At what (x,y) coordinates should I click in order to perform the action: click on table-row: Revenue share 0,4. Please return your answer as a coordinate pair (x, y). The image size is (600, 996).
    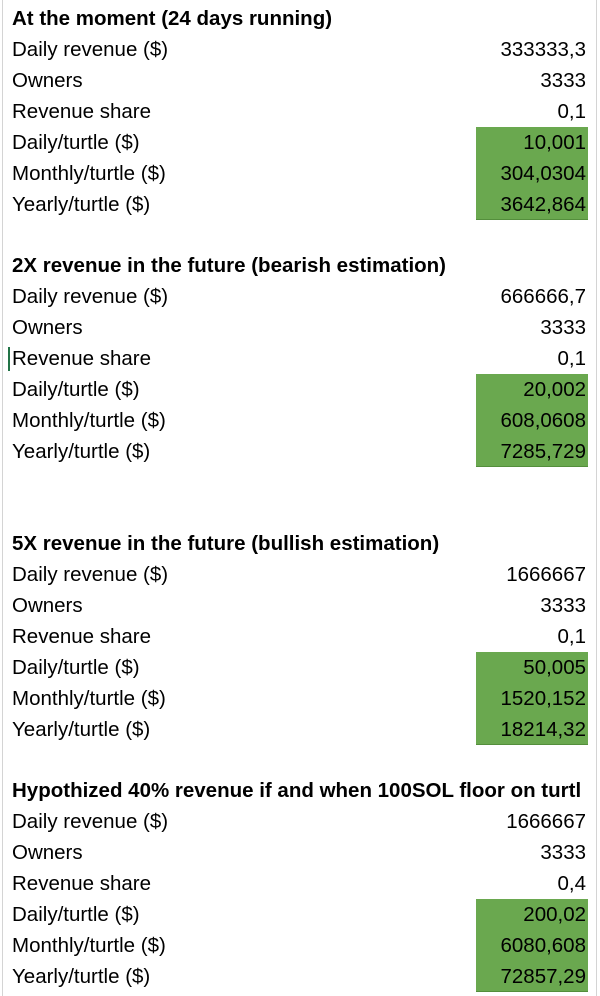
    Looking at the image, I should click on (300, 883).